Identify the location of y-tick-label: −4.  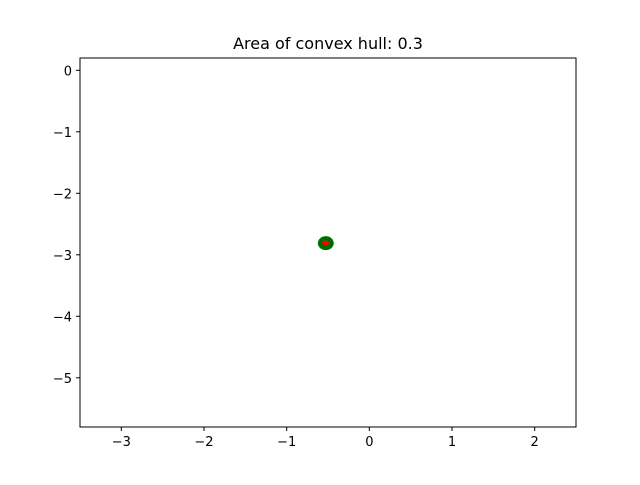
(62, 317).